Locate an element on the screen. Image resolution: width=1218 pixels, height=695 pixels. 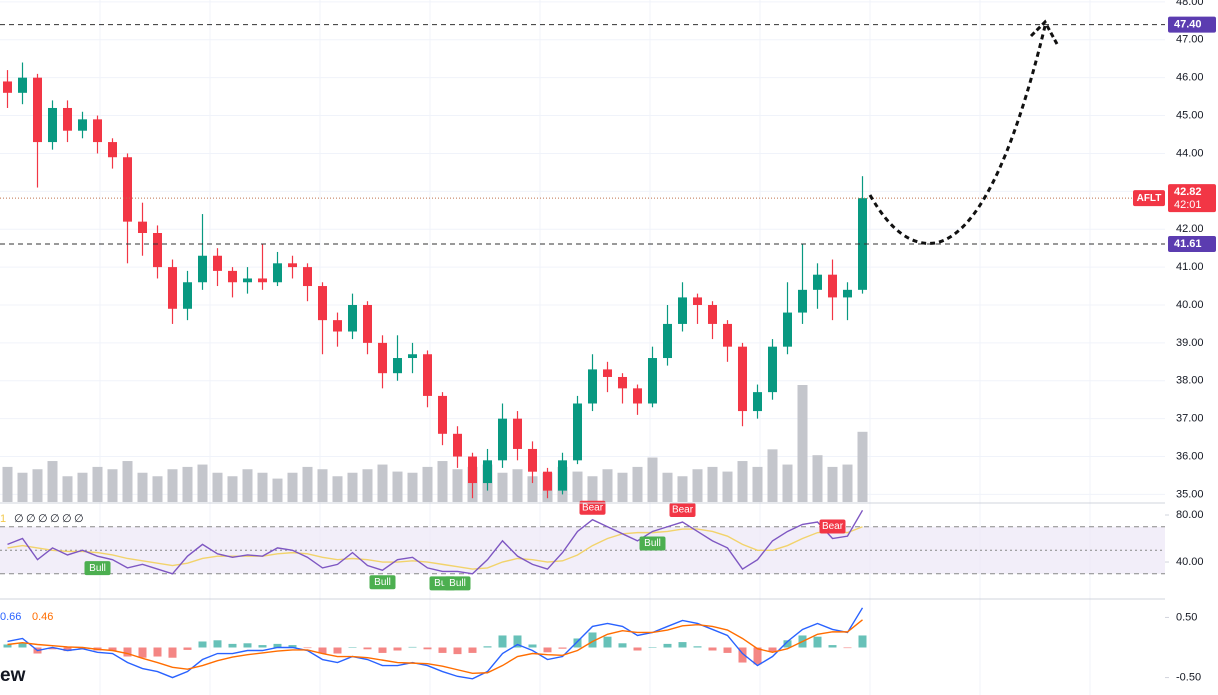
y-tick-label: 39.00 is located at coordinates (1190, 343).